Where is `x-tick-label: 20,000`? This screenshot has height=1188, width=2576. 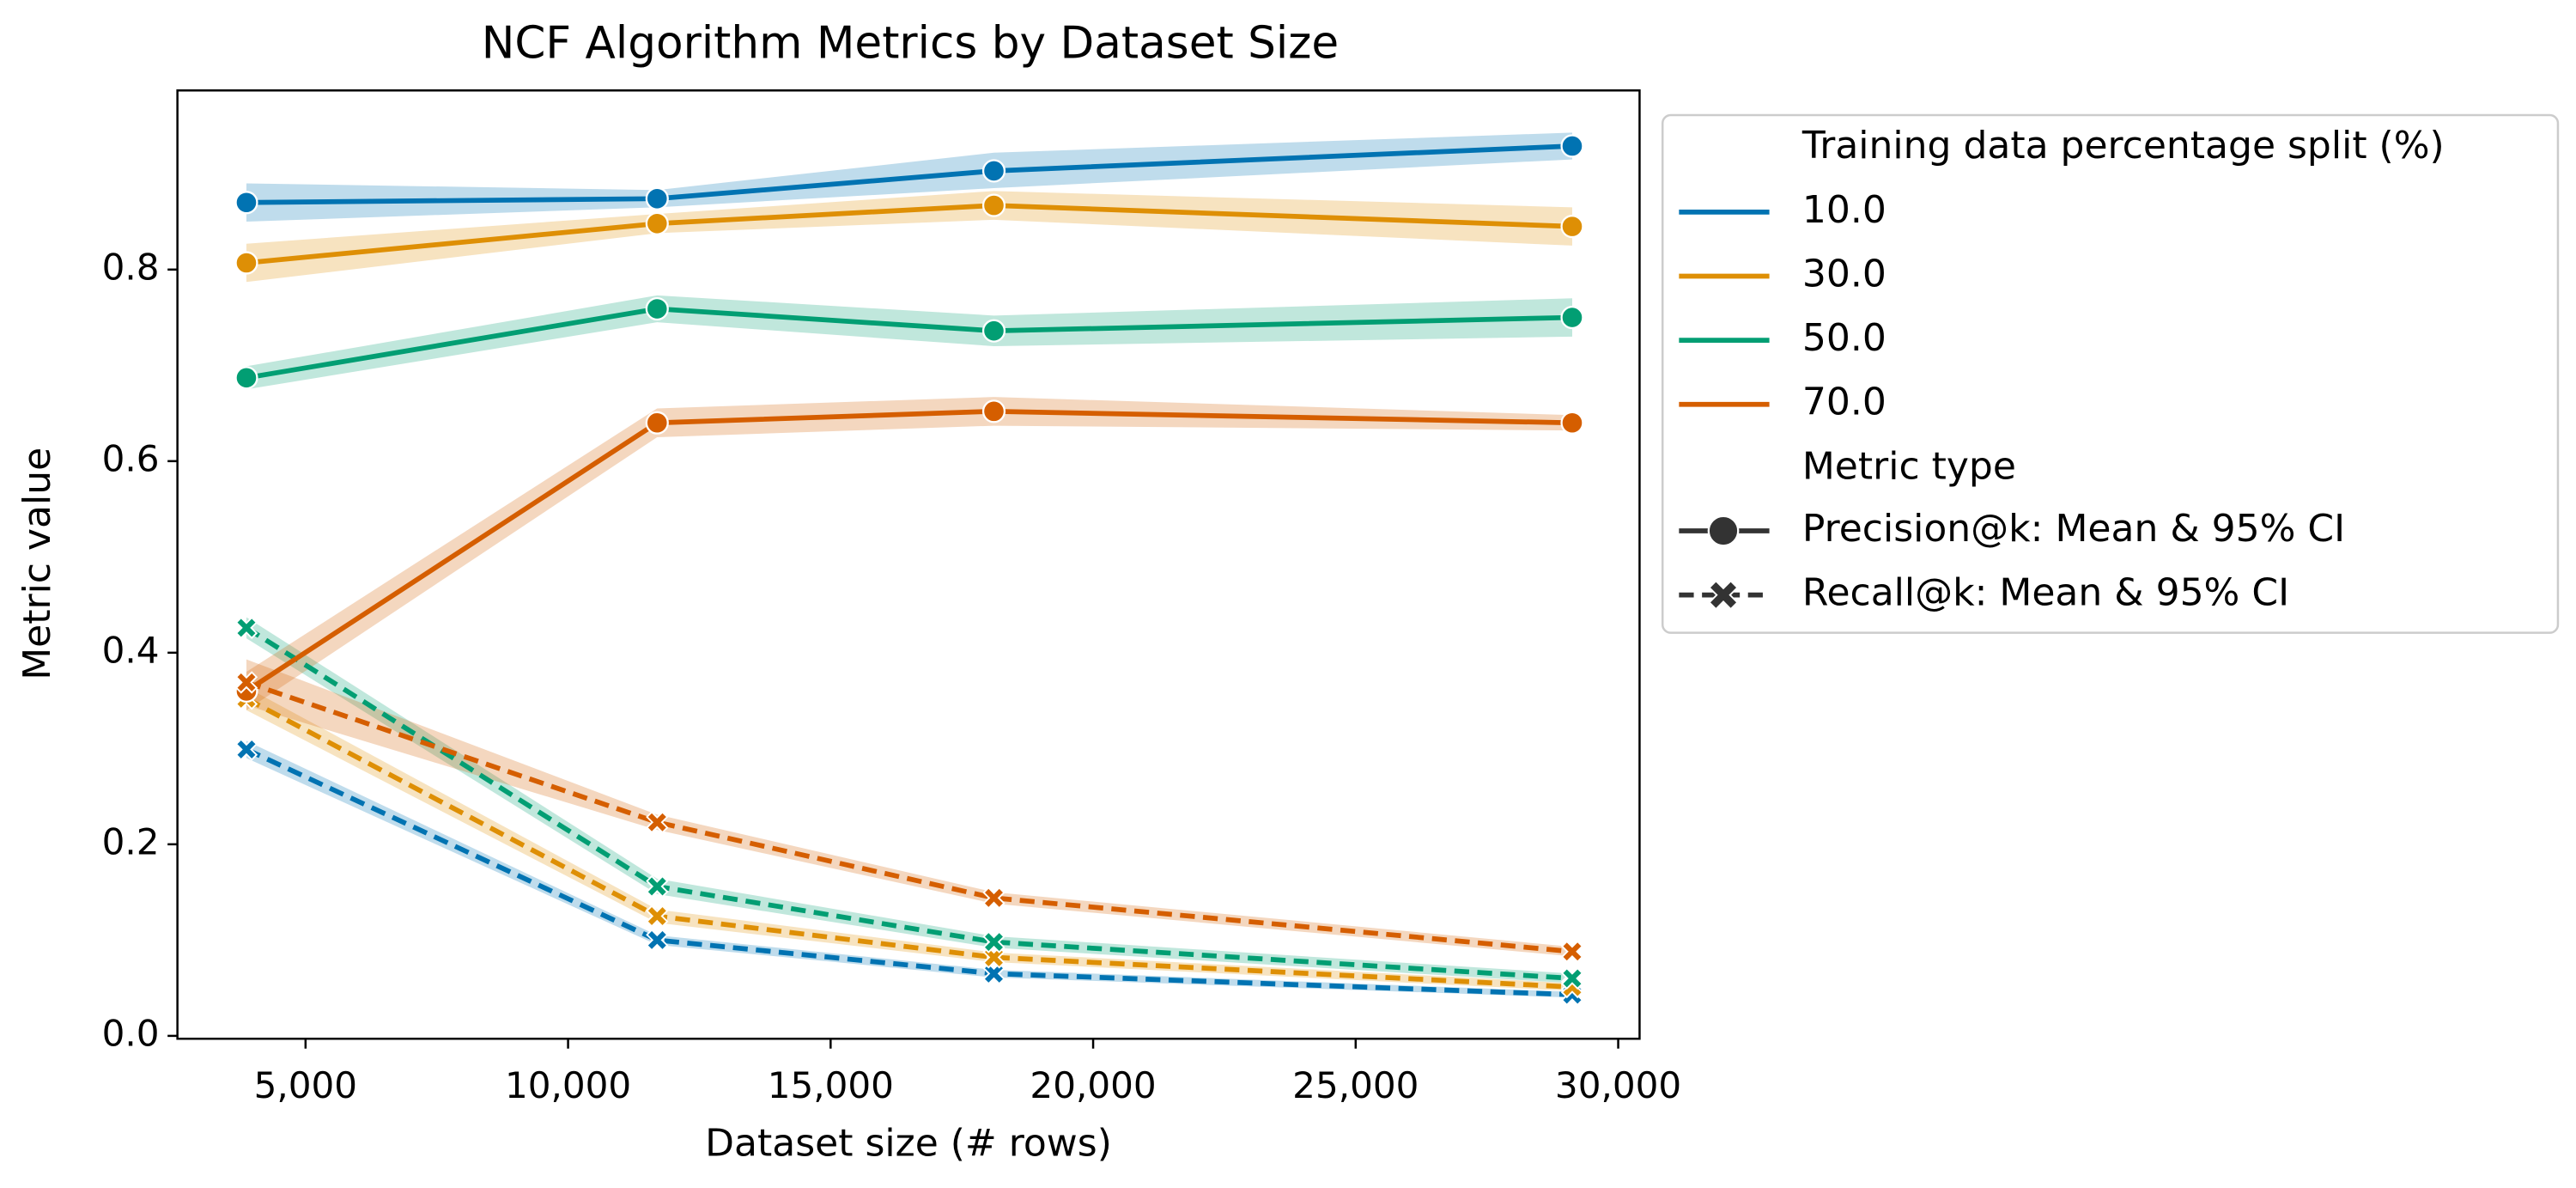
x-tick-label: 20,000 is located at coordinates (1093, 1085).